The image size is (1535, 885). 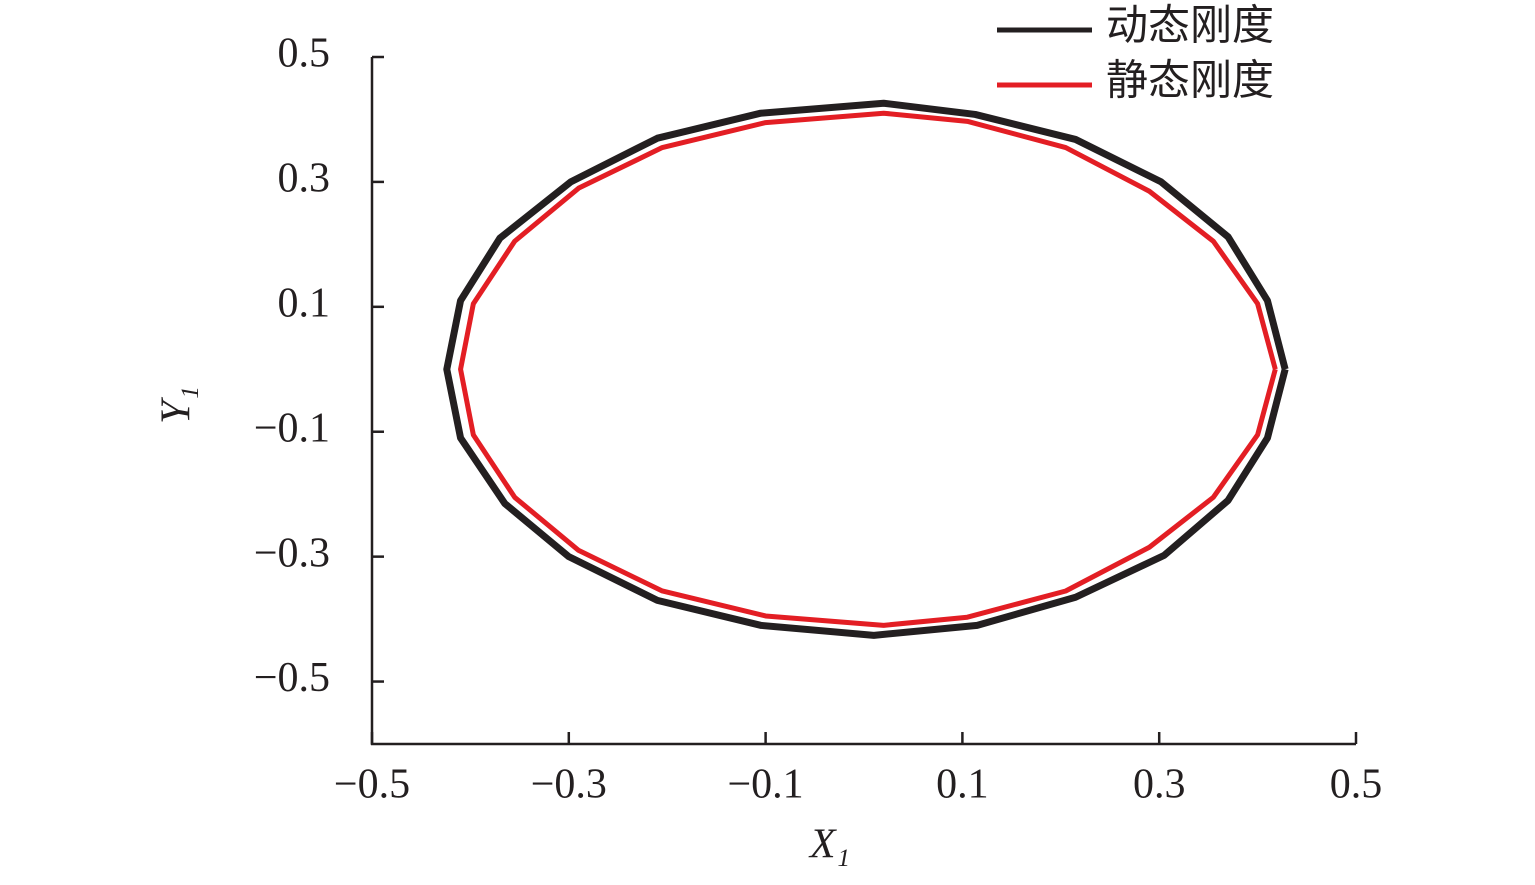 I want to click on x-tick-label: 0.1, so click(x=962, y=785).